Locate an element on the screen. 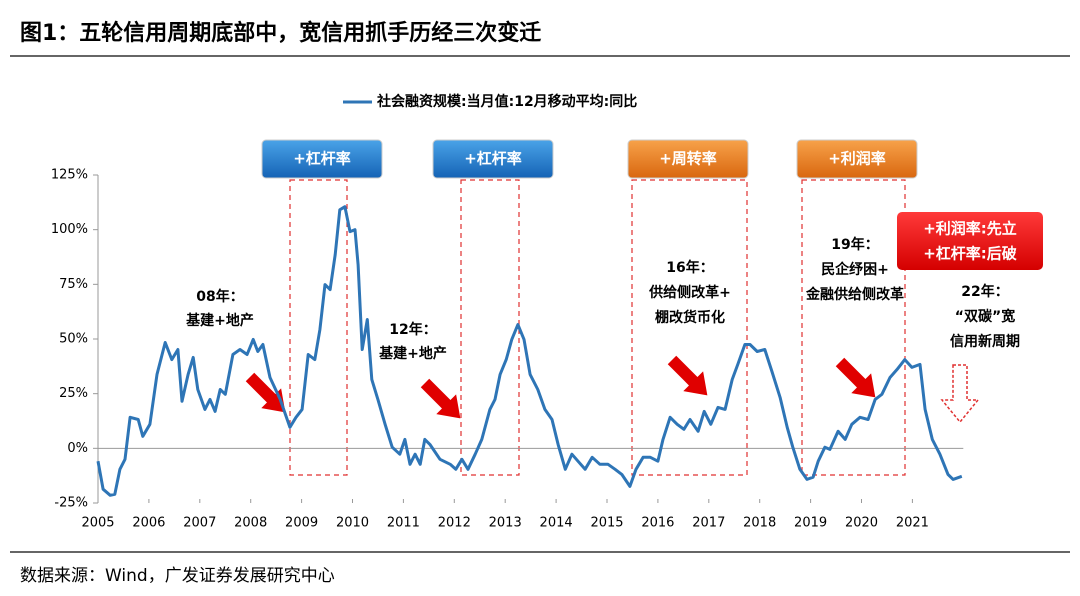  x-tick-label: 2007 is located at coordinates (199, 523).